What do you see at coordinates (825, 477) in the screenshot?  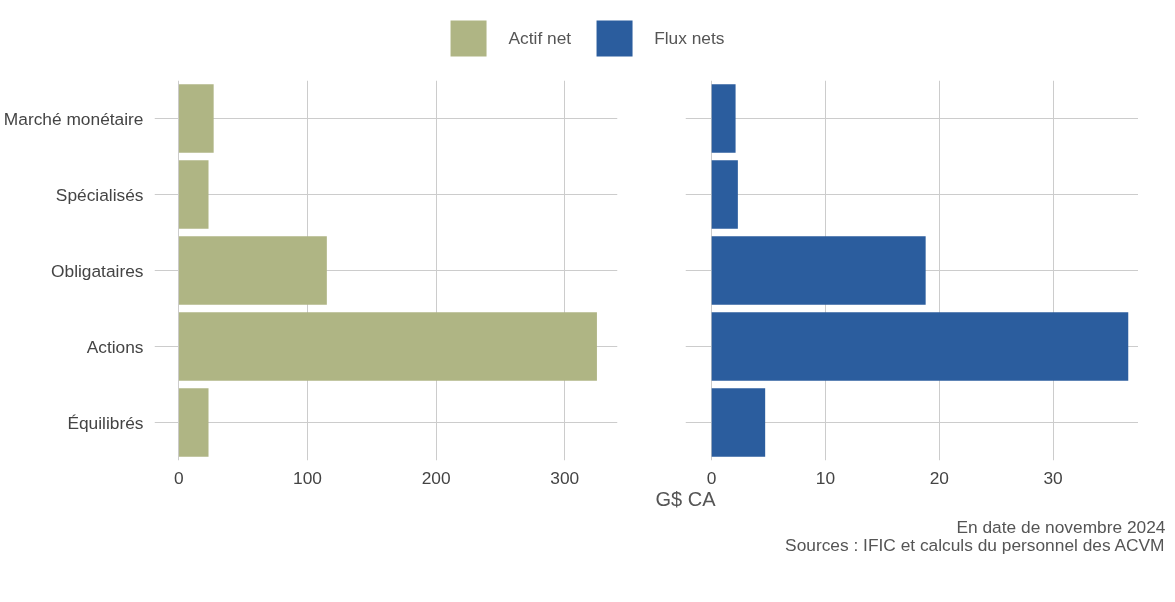 I see `x-tick-label: 10` at bounding box center [825, 477].